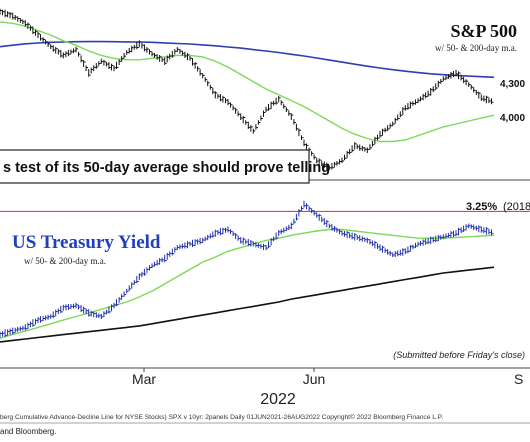 This screenshot has width=530, height=442. What do you see at coordinates (86, 242) in the screenshot?
I see `yield-title: US Treasury Yield` at bounding box center [86, 242].